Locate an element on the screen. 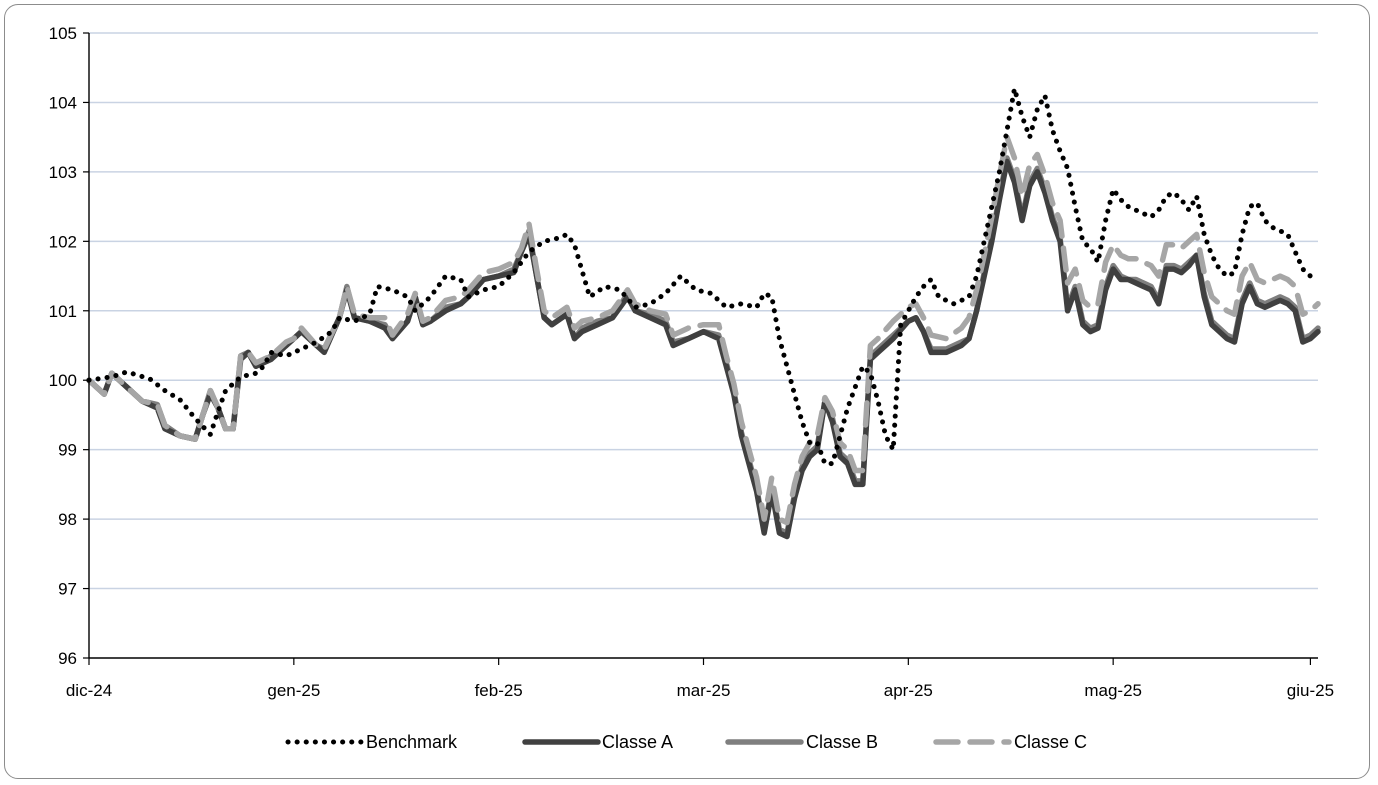 The image size is (1378, 785). y-tick-label: 105 is located at coordinates (63, 33).